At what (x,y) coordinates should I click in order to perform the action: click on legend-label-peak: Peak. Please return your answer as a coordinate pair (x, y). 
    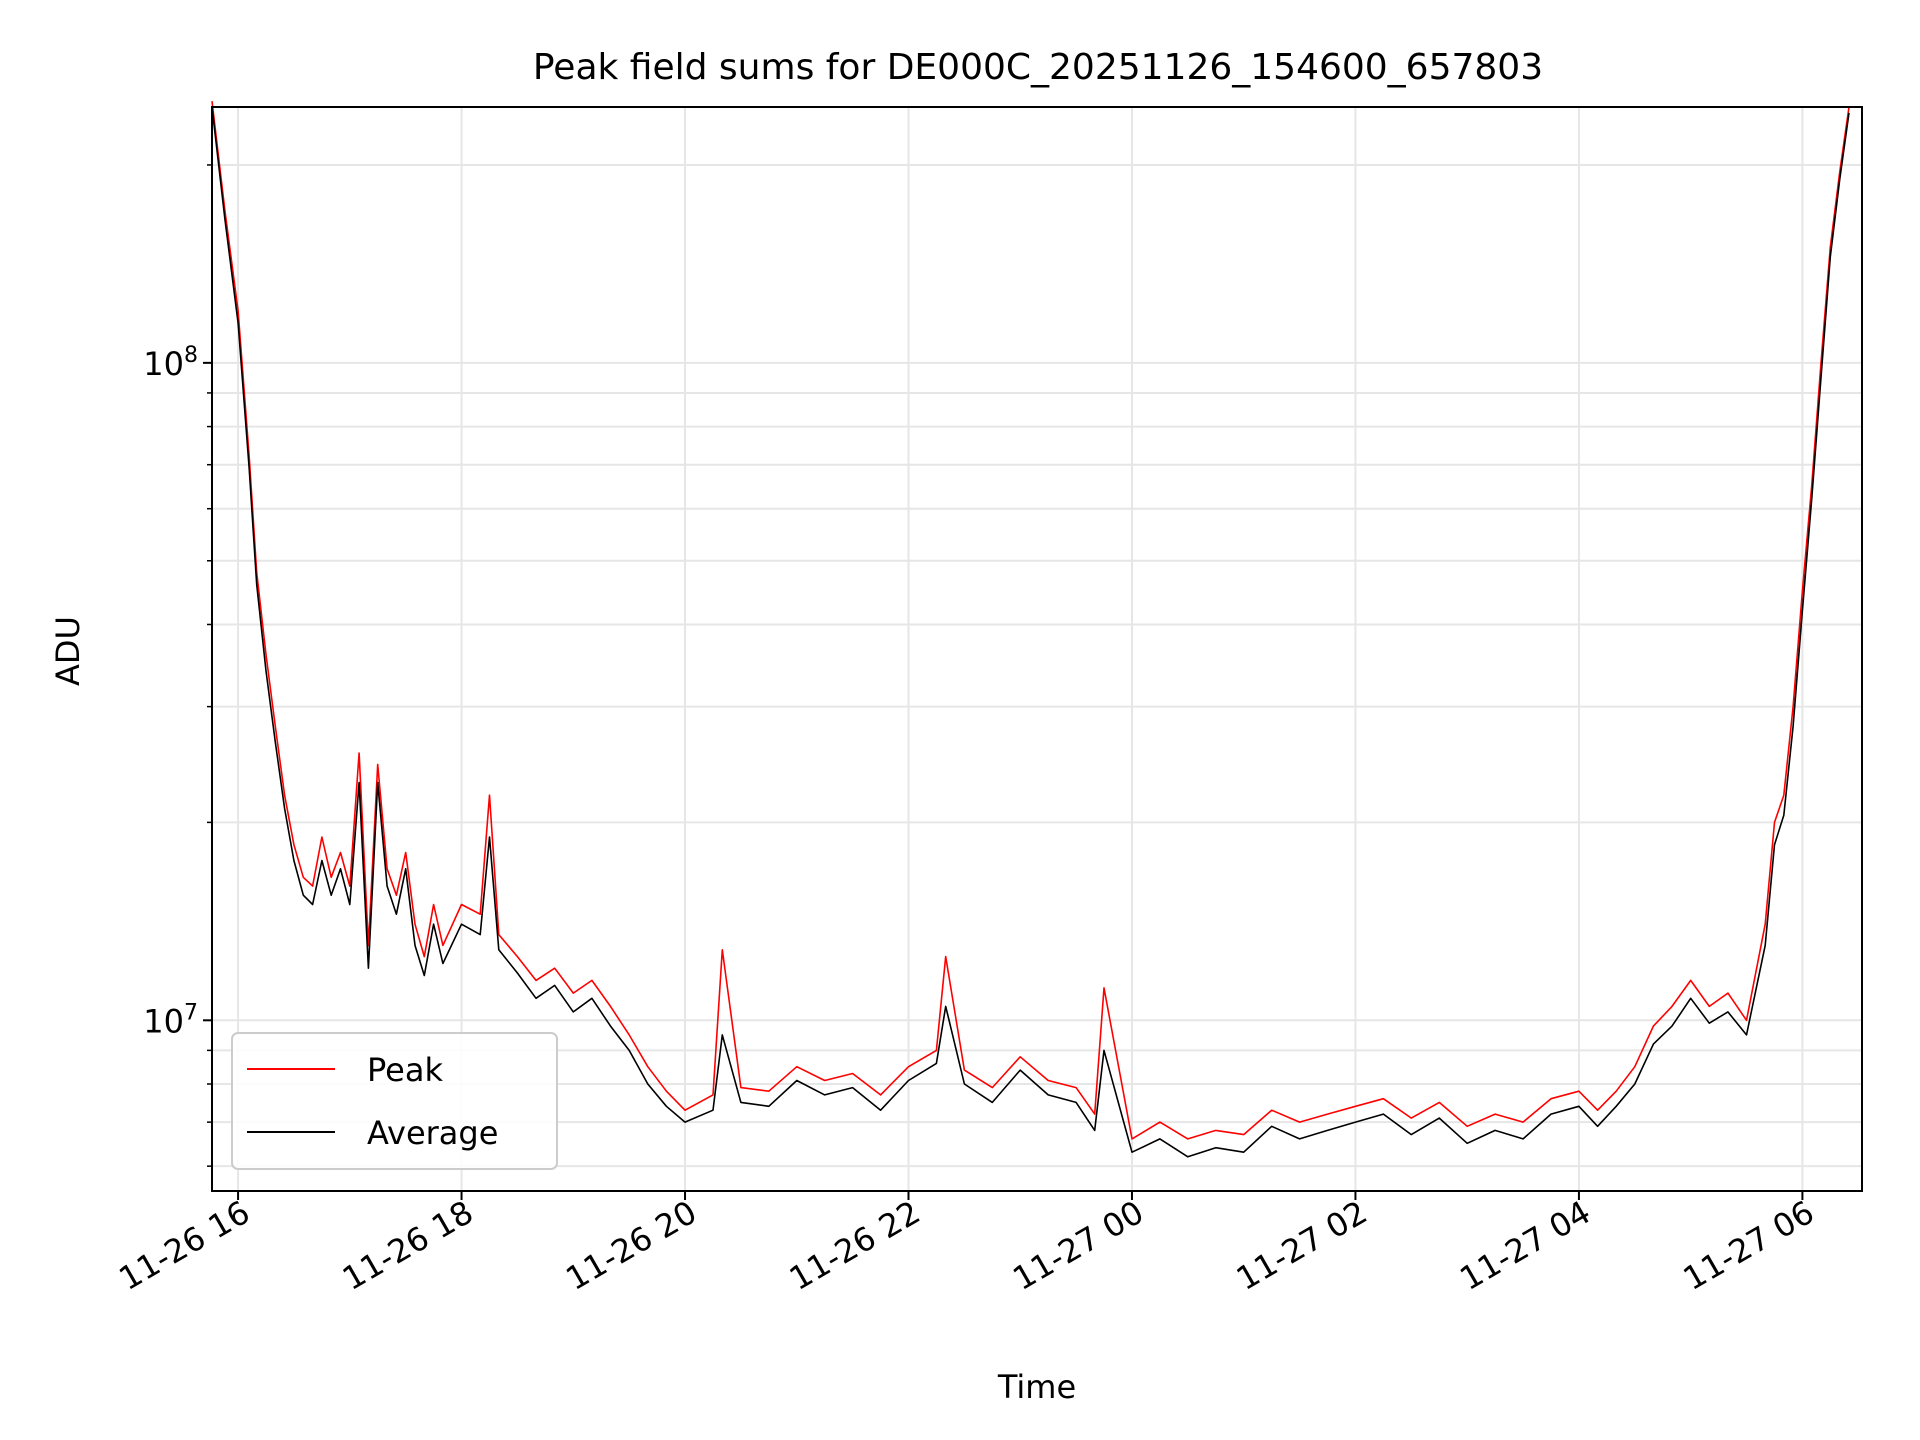
    Looking at the image, I should click on (405, 1070).